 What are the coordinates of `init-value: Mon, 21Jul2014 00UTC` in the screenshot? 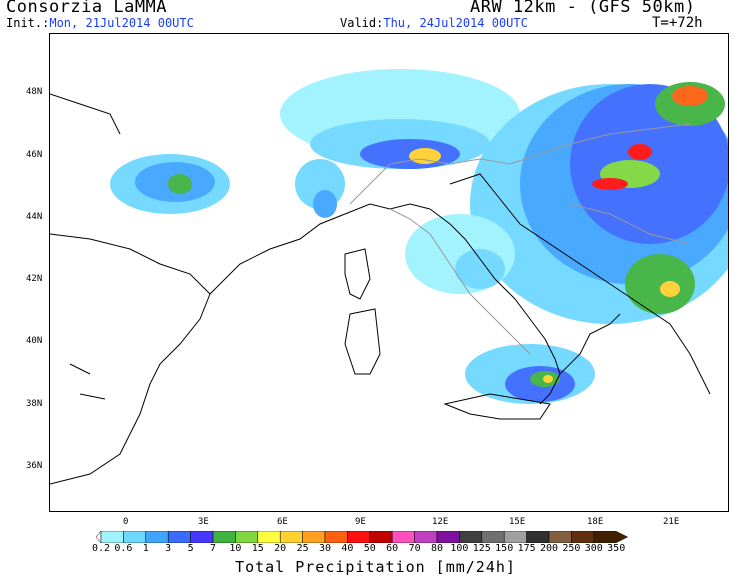 It's located at (121, 23).